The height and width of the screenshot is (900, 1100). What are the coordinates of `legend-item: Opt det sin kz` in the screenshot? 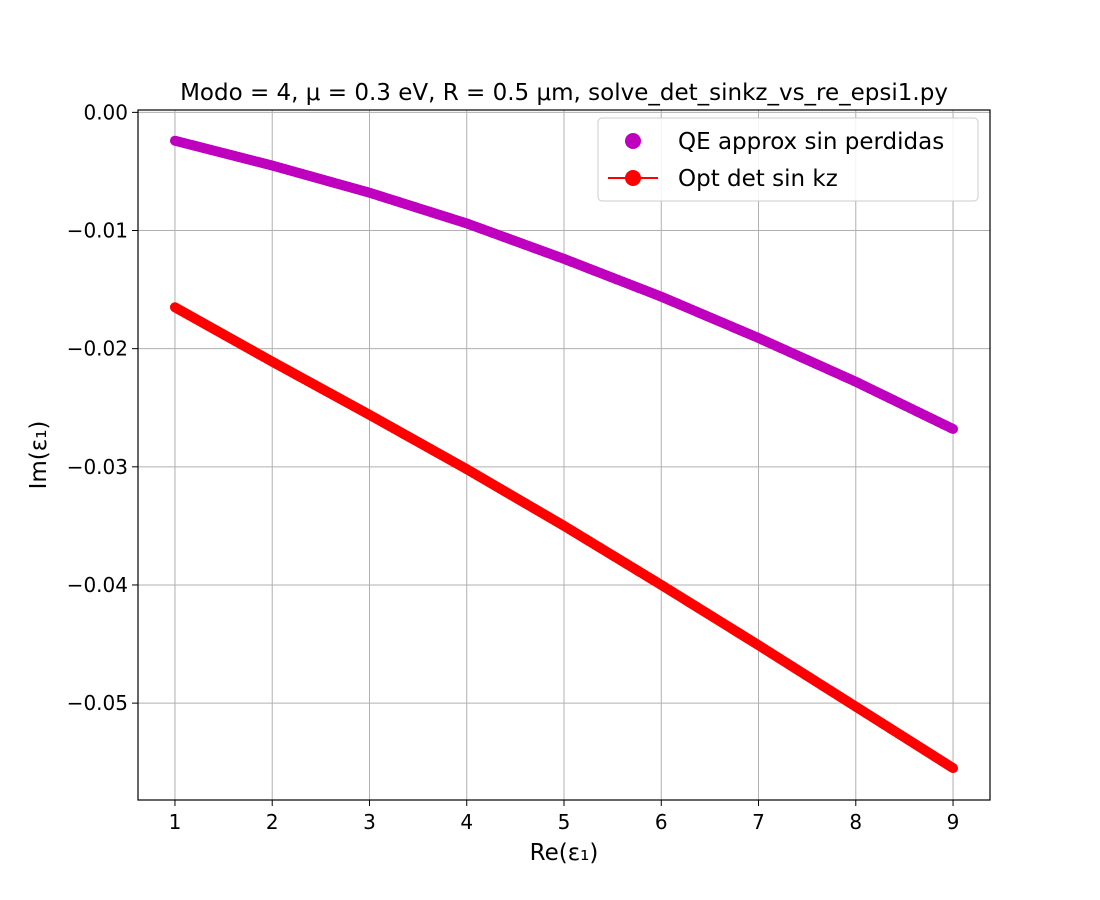 It's located at (723, 179).